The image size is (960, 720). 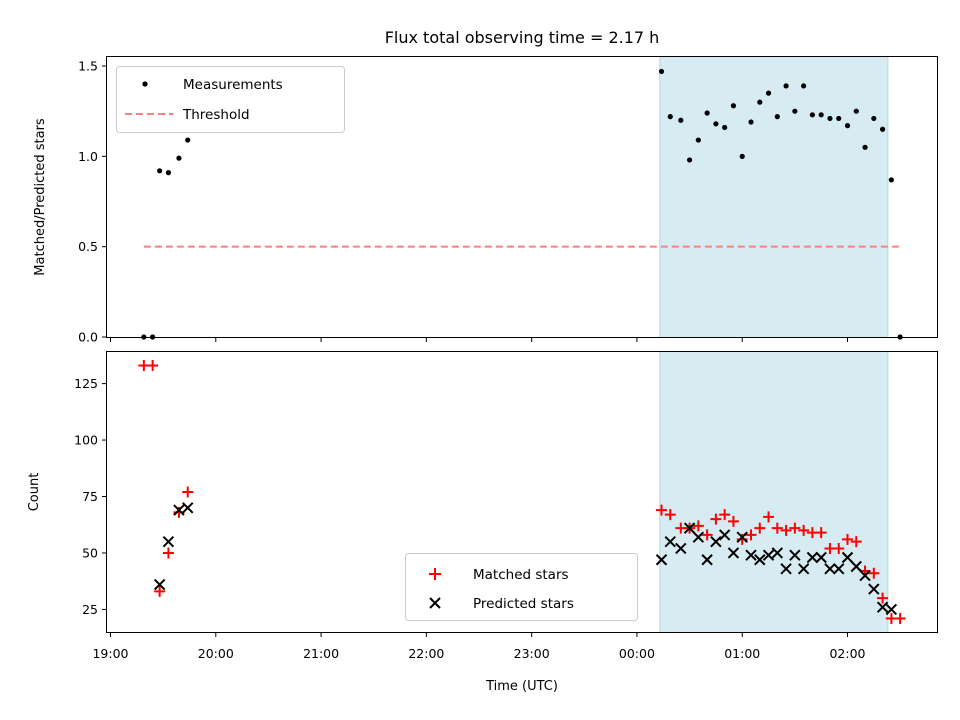 I want to click on threshold-legend-label: Threshold, so click(x=216, y=115).